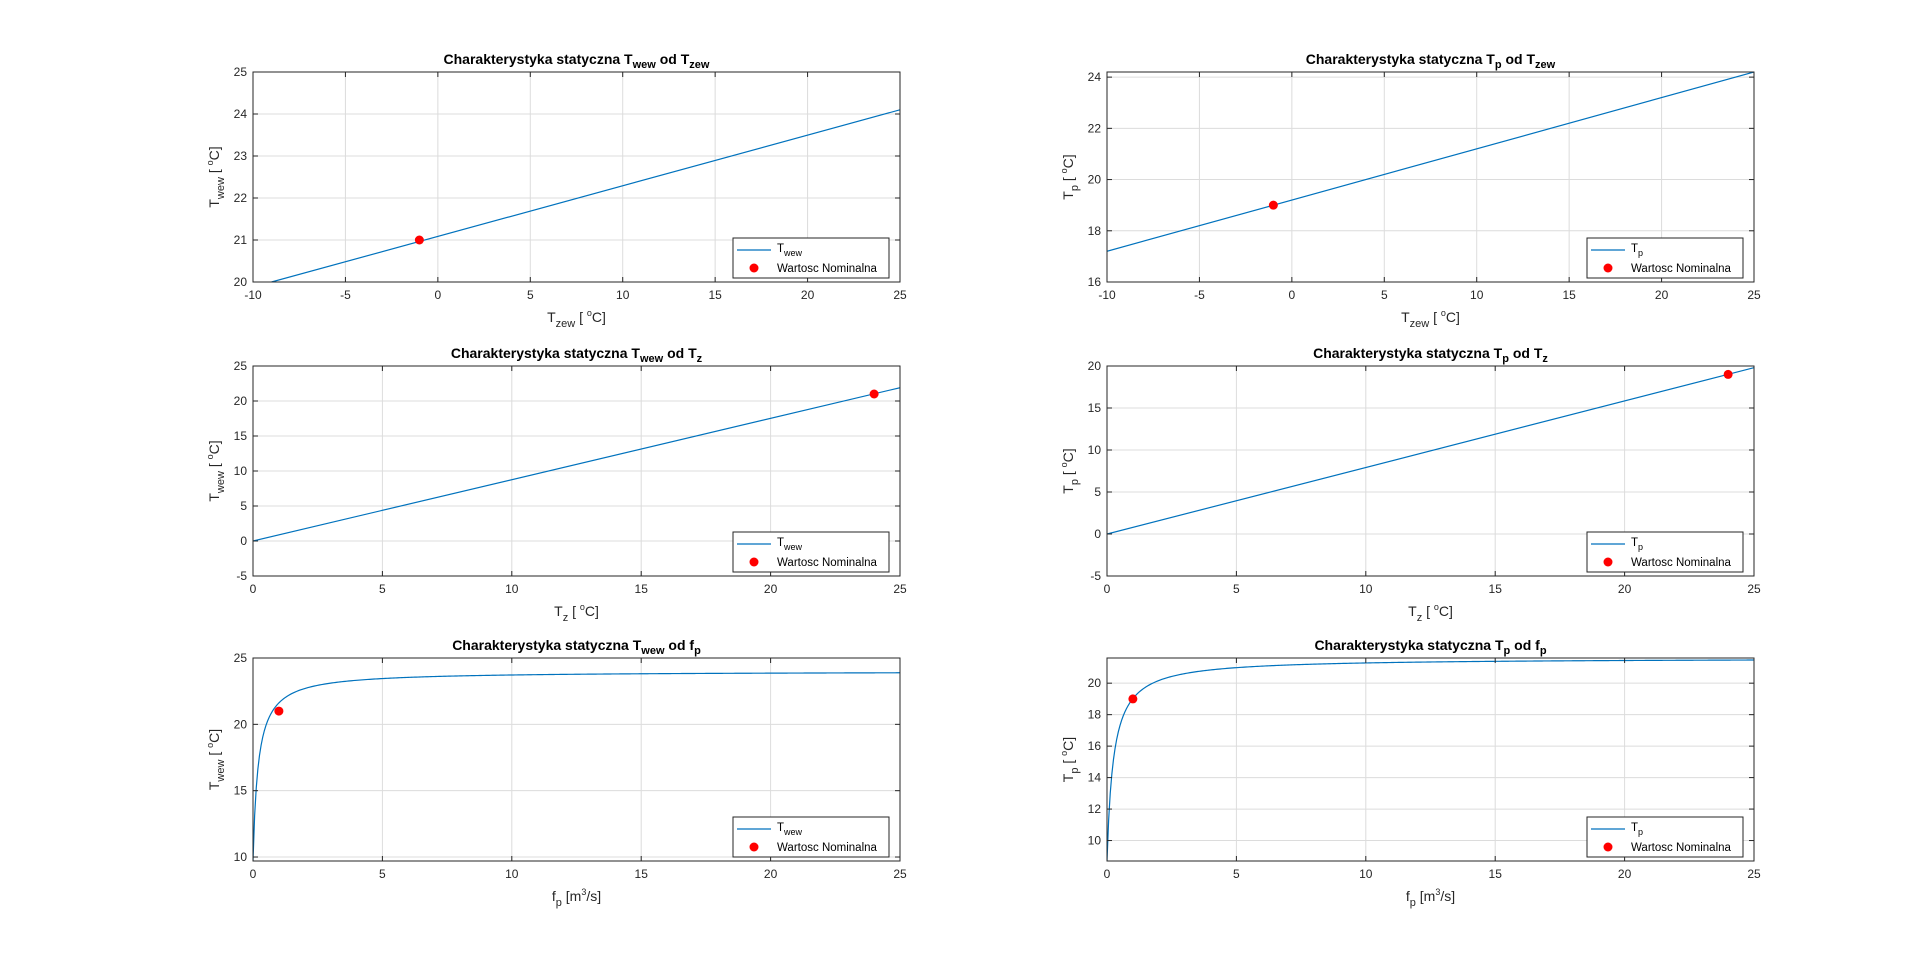 The image size is (1920, 963). What do you see at coordinates (241, 240) in the screenshot?
I see `y-tick-label: 21` at bounding box center [241, 240].